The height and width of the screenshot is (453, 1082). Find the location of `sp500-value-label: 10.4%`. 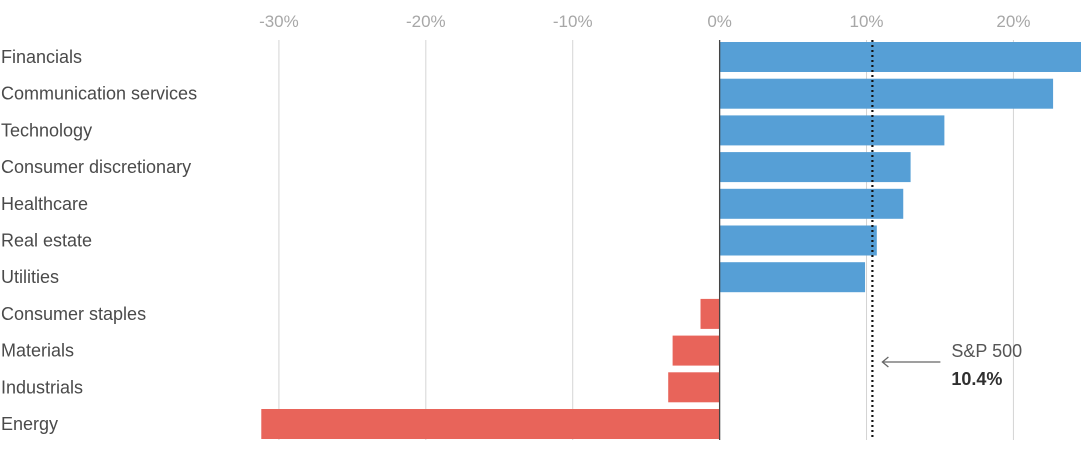

sp500-value-label: 10.4% is located at coordinates (976, 379).